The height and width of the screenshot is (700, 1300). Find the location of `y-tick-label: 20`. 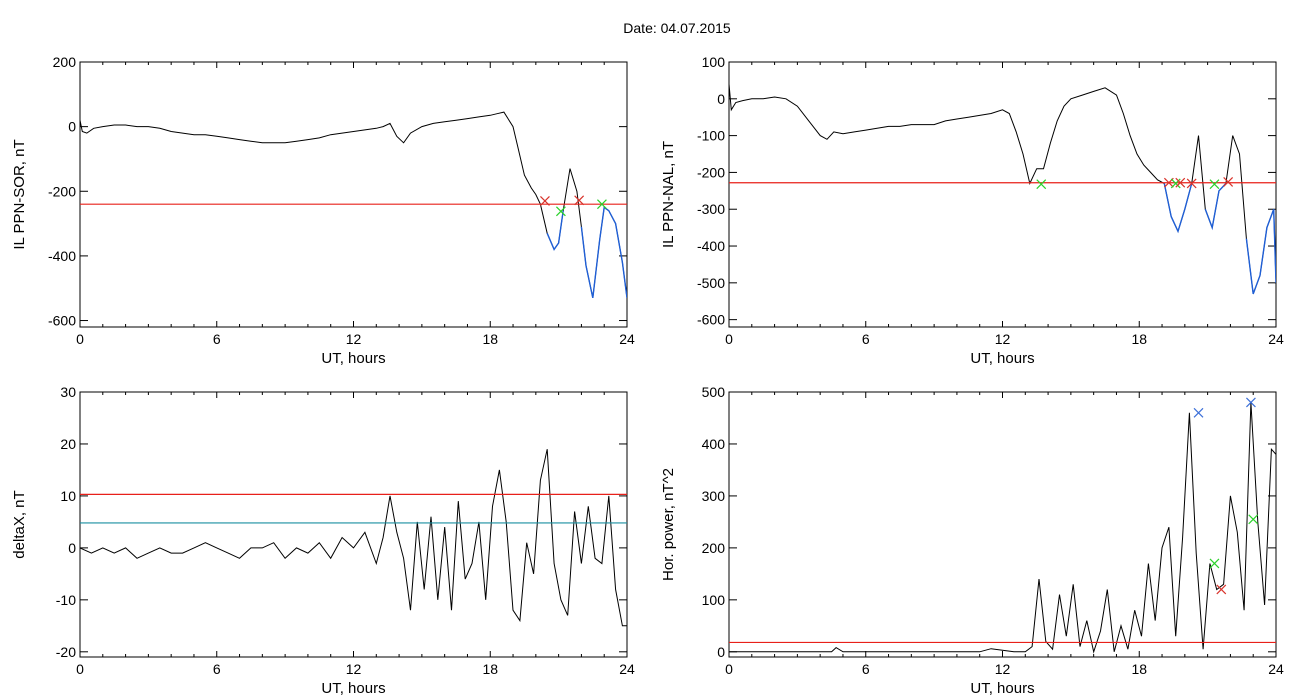

y-tick-label: 20 is located at coordinates (68, 444).